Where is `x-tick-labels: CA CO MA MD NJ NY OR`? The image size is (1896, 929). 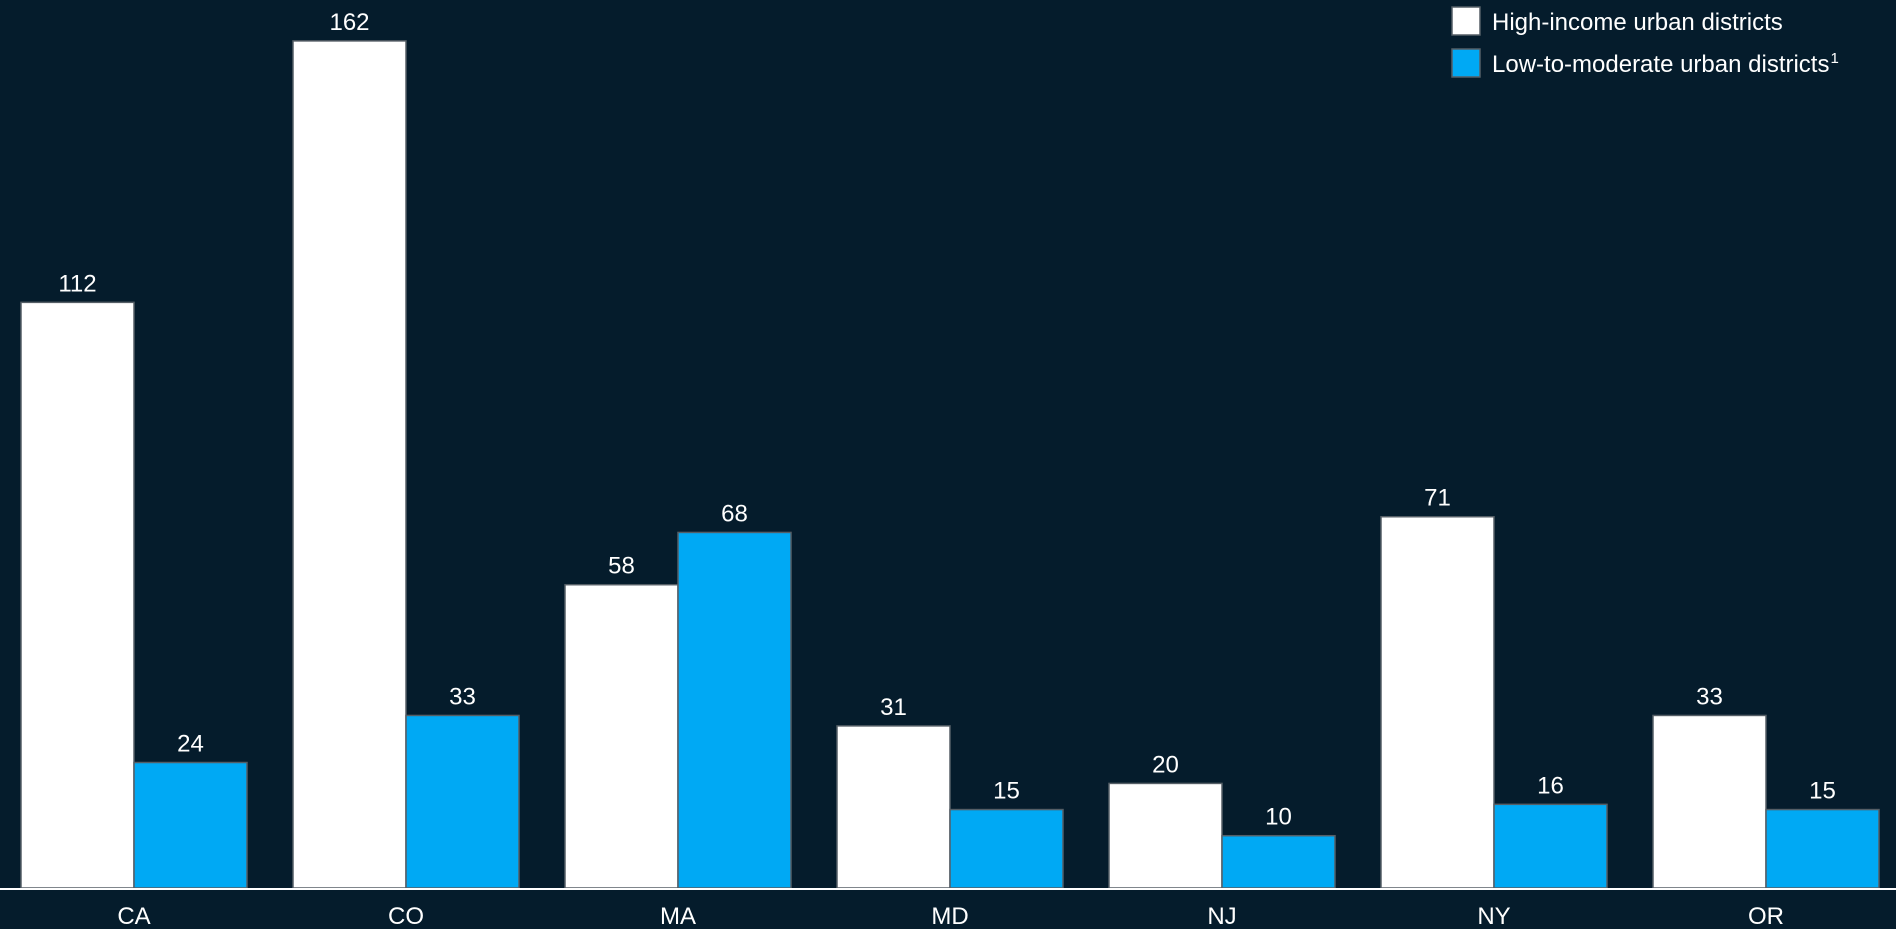
x-tick-labels: CA CO MA MD NJ NY OR is located at coordinates (950, 916).